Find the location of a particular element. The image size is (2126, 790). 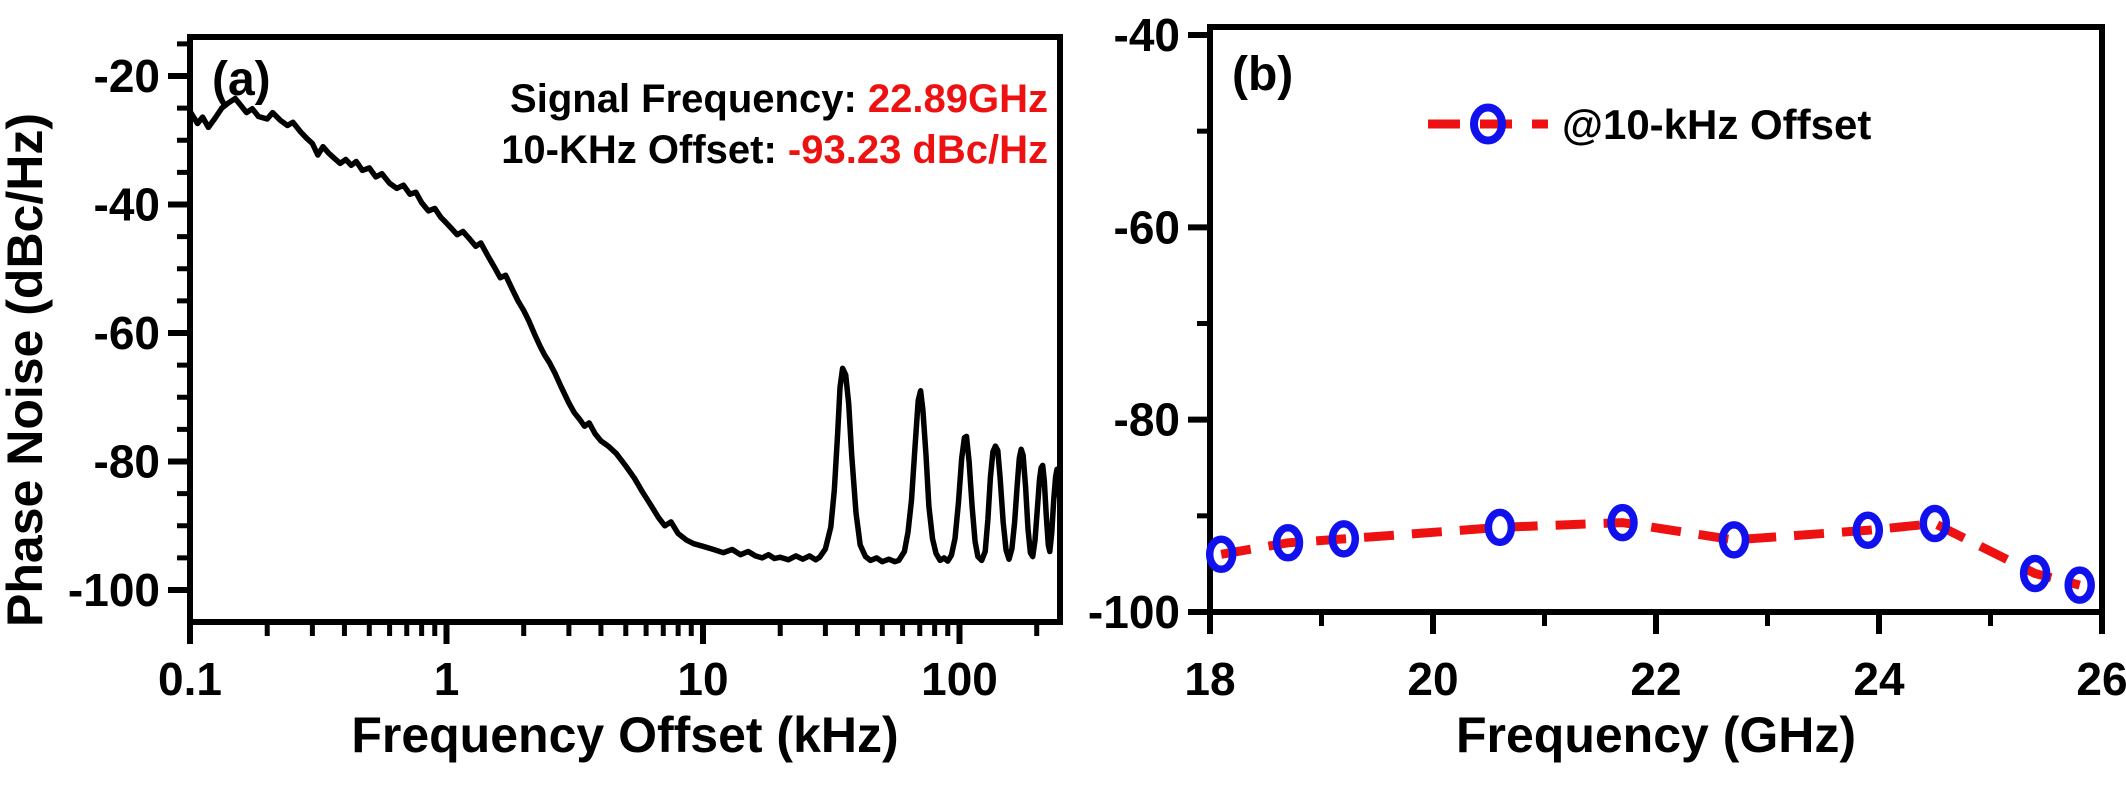

x-tick-label: 100 is located at coordinates (959, 679).